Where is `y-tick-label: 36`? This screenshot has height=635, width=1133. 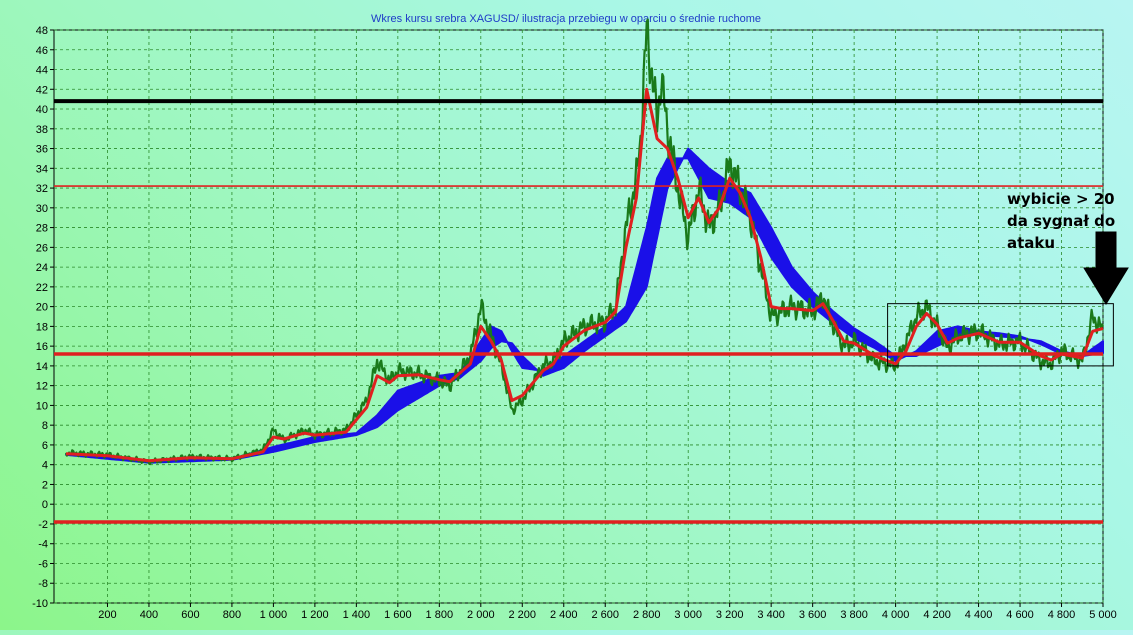 y-tick-label: 36 is located at coordinates (42, 150).